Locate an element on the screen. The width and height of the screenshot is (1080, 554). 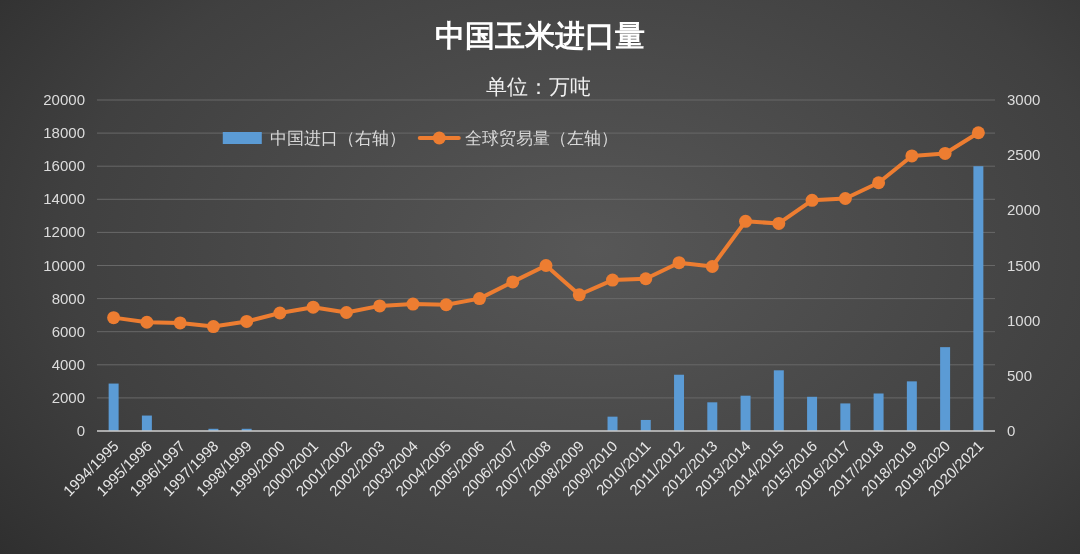
y-tick-label: 10000 is located at coordinates (64, 265).